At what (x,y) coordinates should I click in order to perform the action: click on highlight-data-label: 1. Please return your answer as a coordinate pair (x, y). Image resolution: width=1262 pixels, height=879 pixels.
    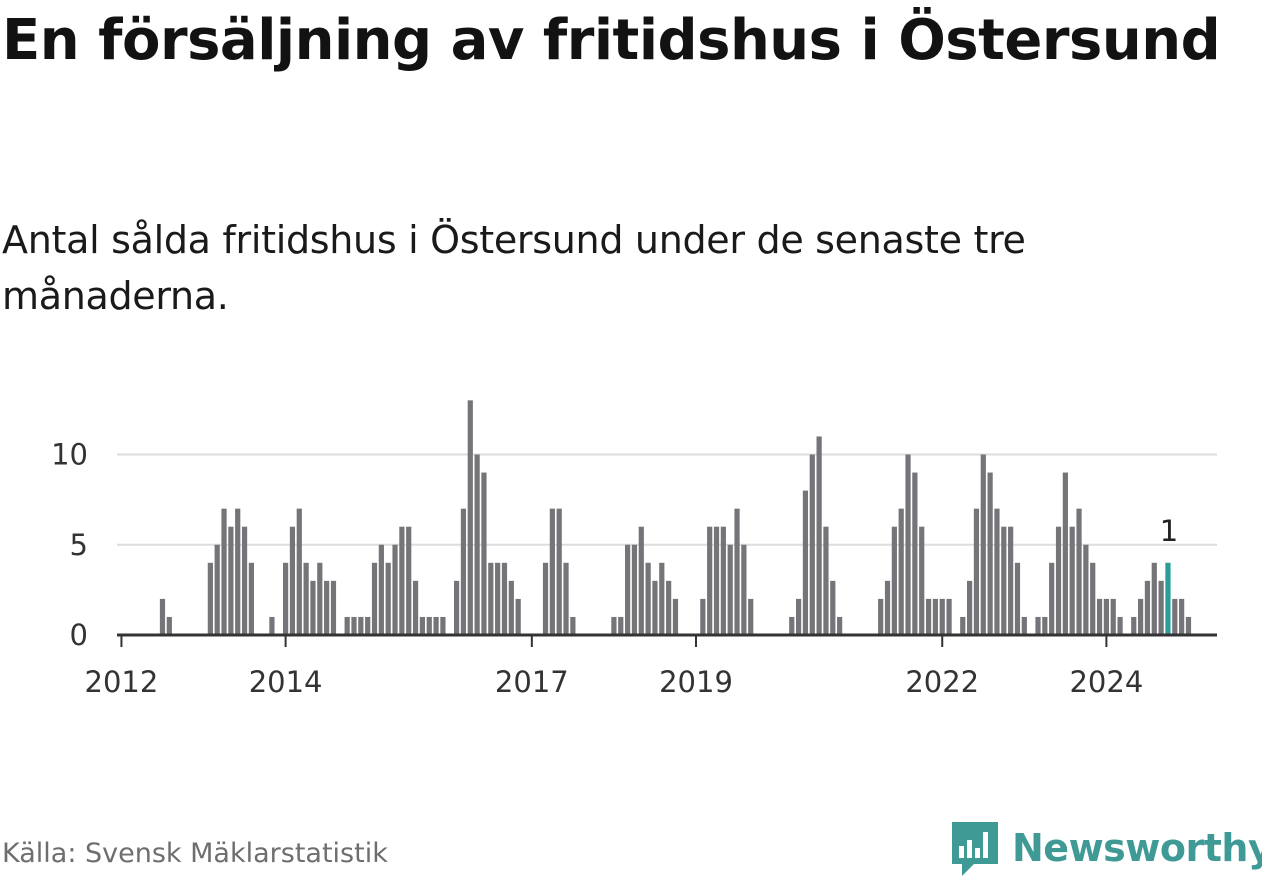
    Looking at the image, I should click on (1169, 531).